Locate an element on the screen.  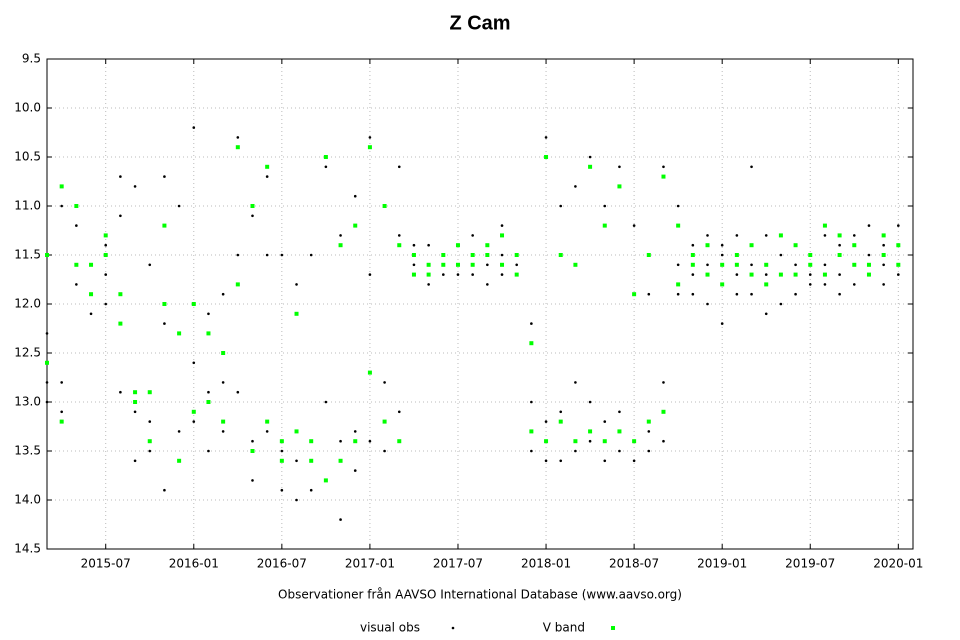
chart-title: Z Cam is located at coordinates (479, 23).